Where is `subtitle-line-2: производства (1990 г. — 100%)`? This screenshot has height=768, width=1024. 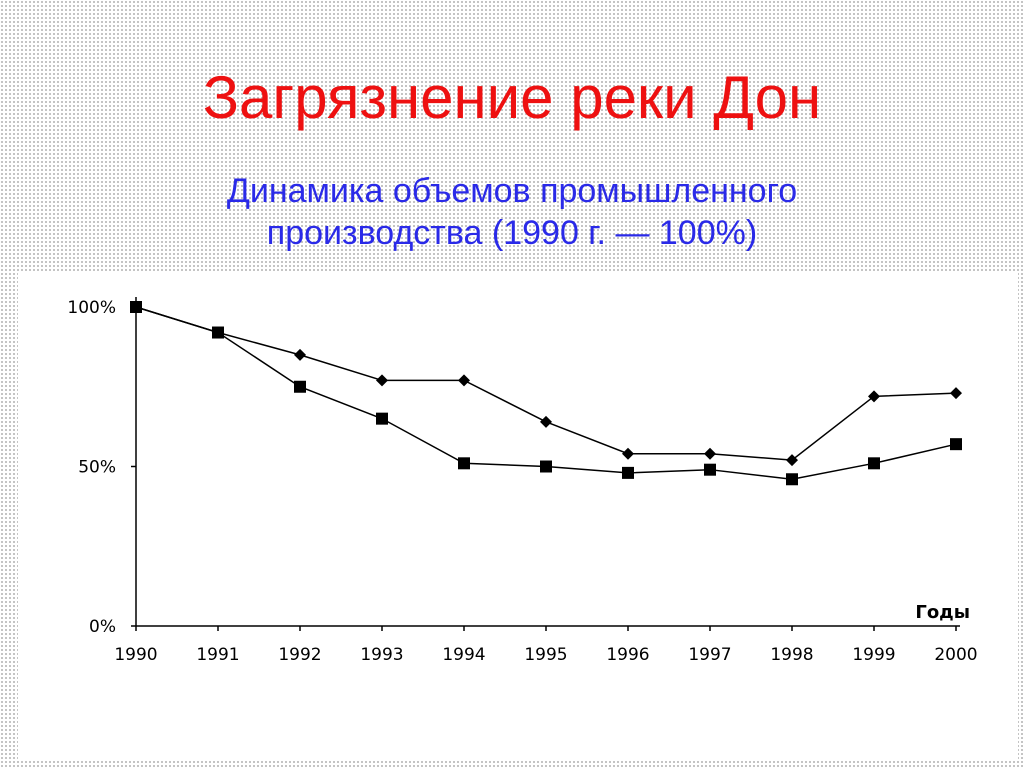
subtitle-line-2: производства (1990 г. — 100%) is located at coordinates (512, 233).